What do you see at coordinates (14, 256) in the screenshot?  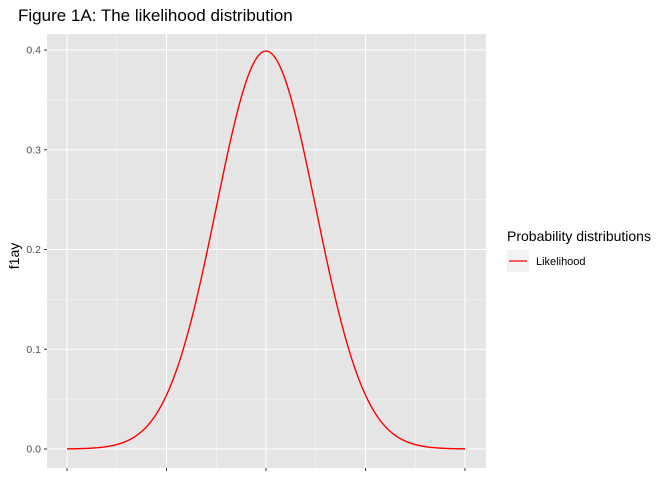 I see `y-axis-title: f1ay` at bounding box center [14, 256].